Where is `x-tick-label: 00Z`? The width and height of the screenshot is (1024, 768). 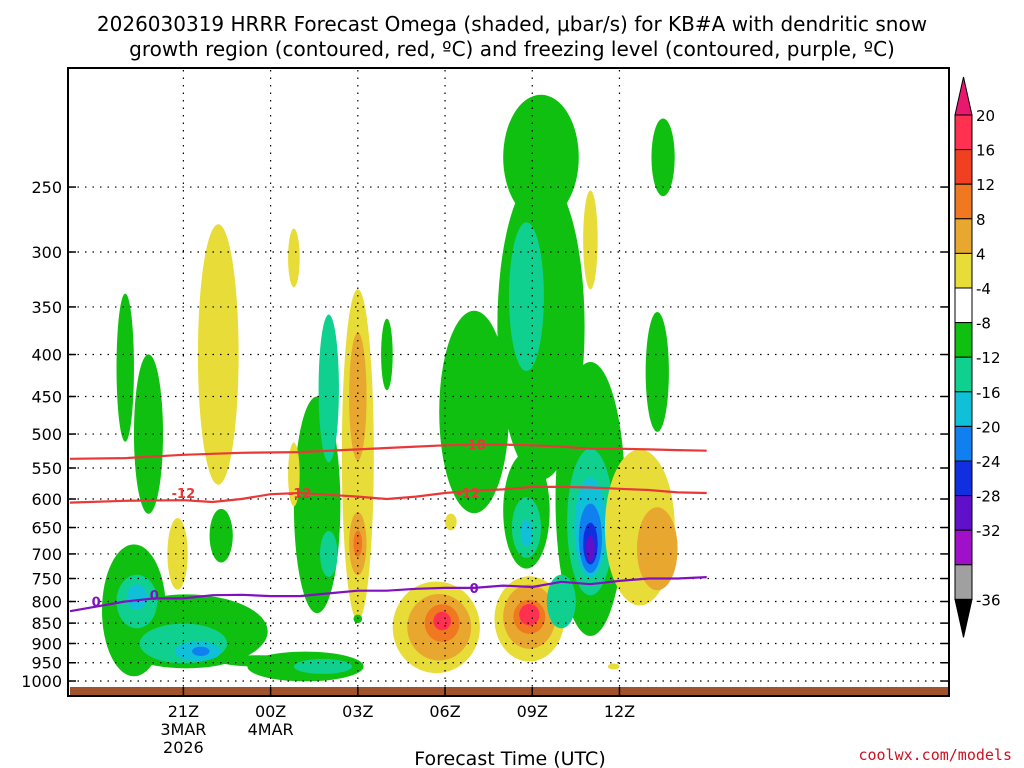 x-tick-label: 00Z is located at coordinates (270, 711).